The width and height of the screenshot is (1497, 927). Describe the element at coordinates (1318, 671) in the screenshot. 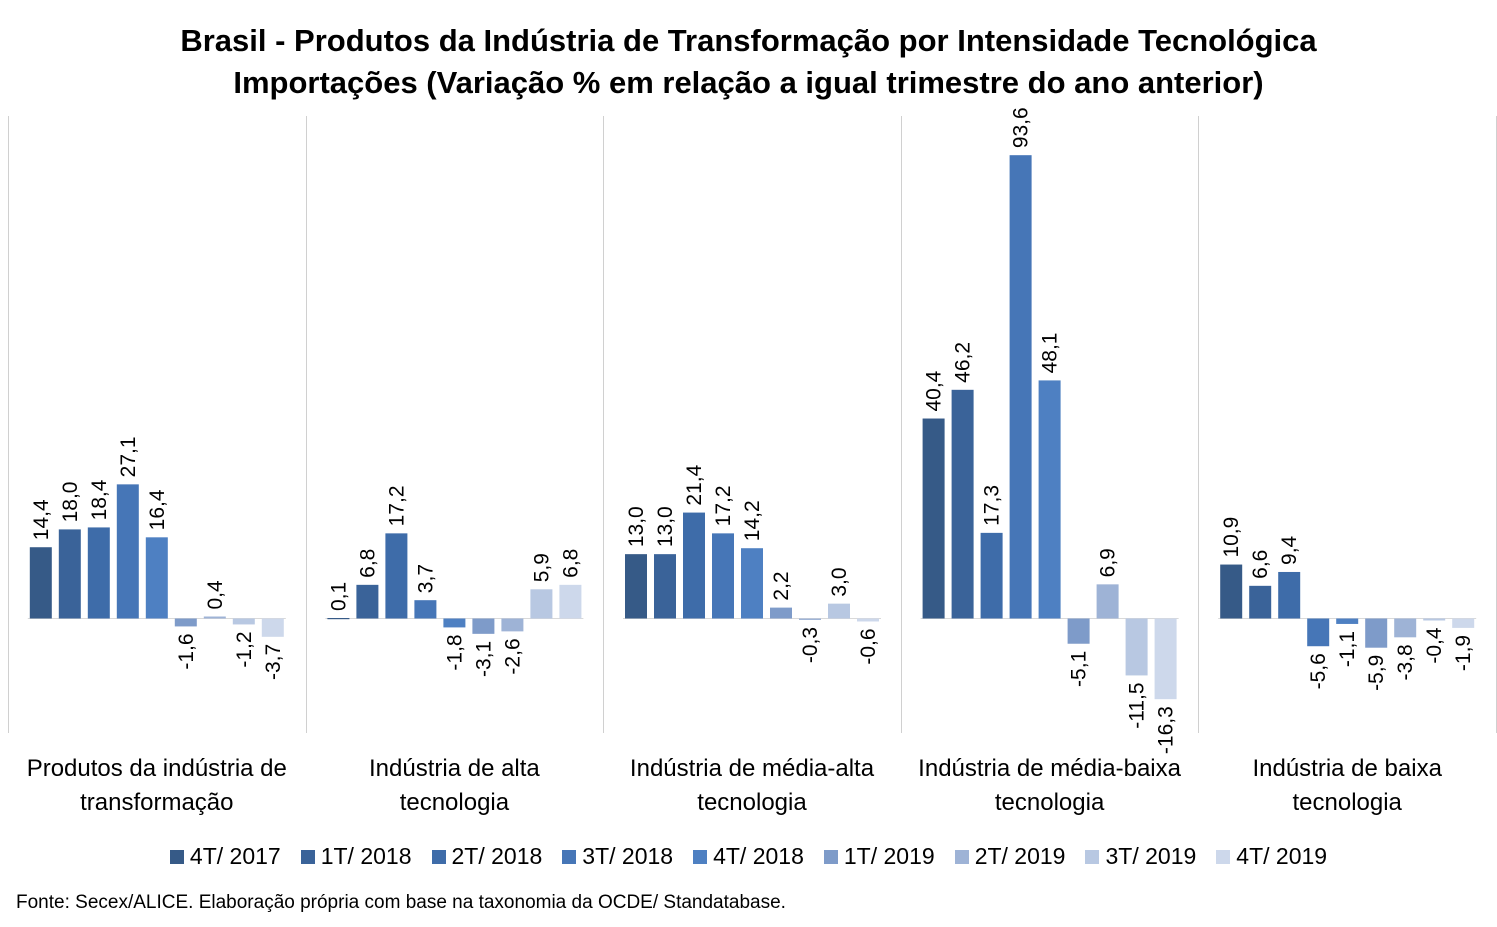

I see `data-label: -5,6` at that location.